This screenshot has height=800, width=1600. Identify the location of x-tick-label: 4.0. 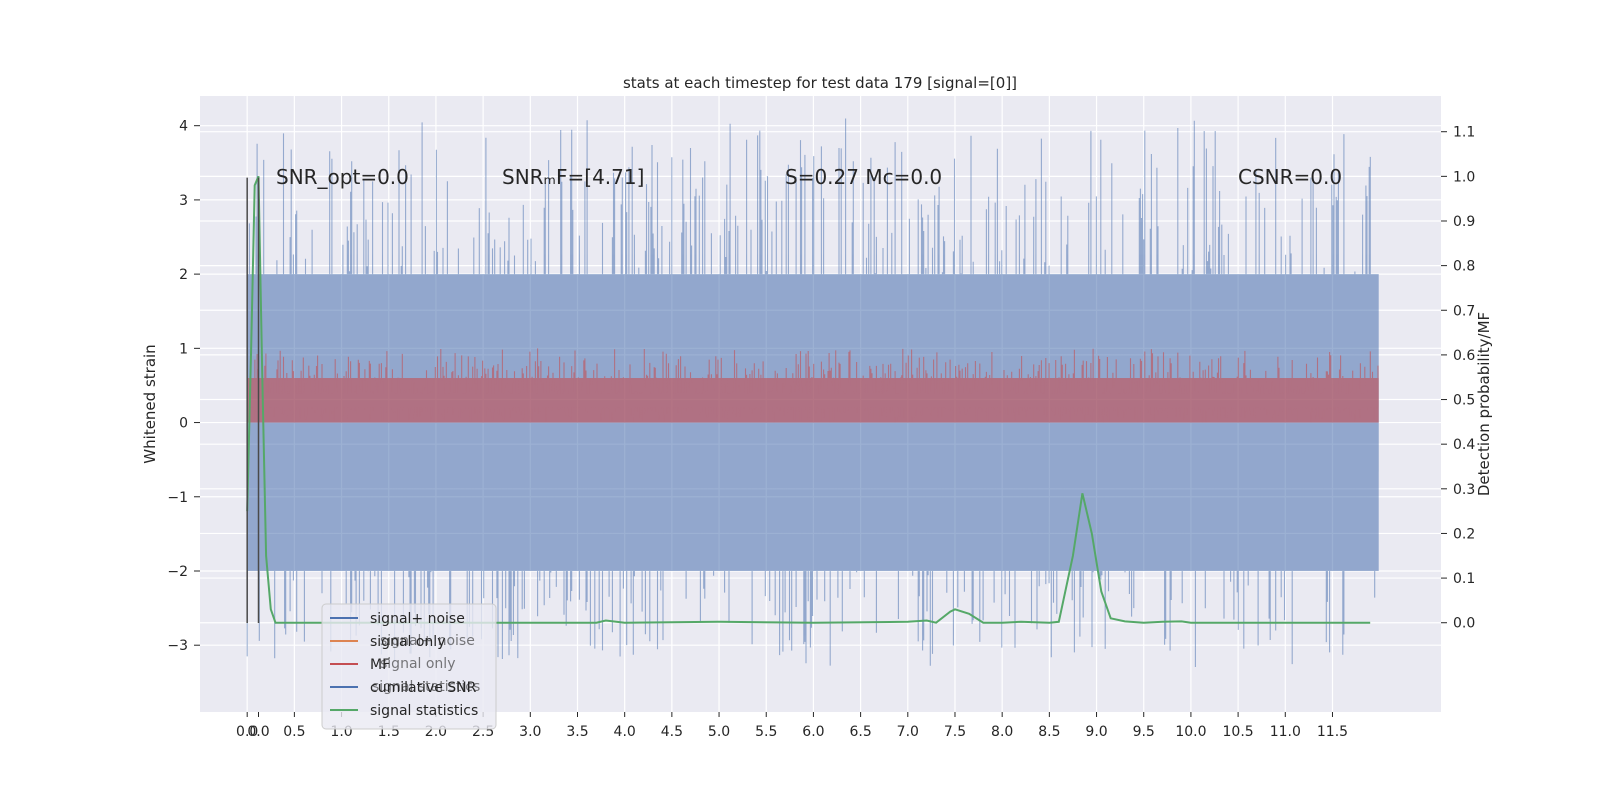
(625, 732).